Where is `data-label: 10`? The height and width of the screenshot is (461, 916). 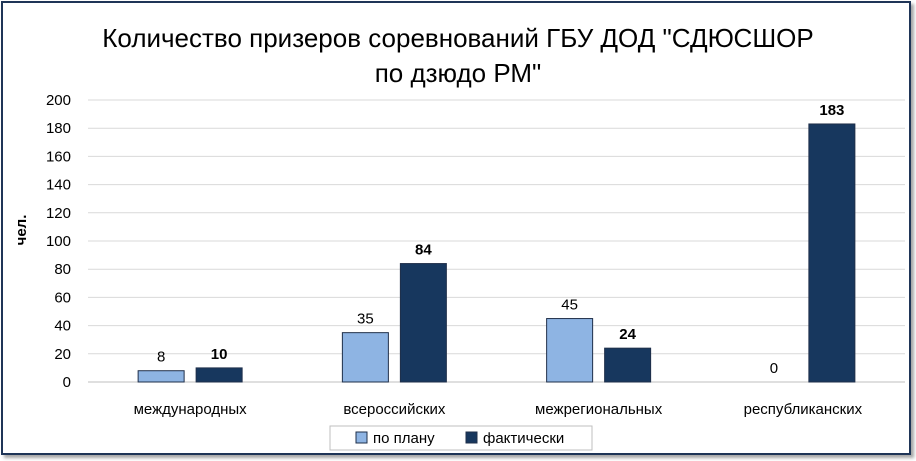
data-label: 10 is located at coordinates (219, 354).